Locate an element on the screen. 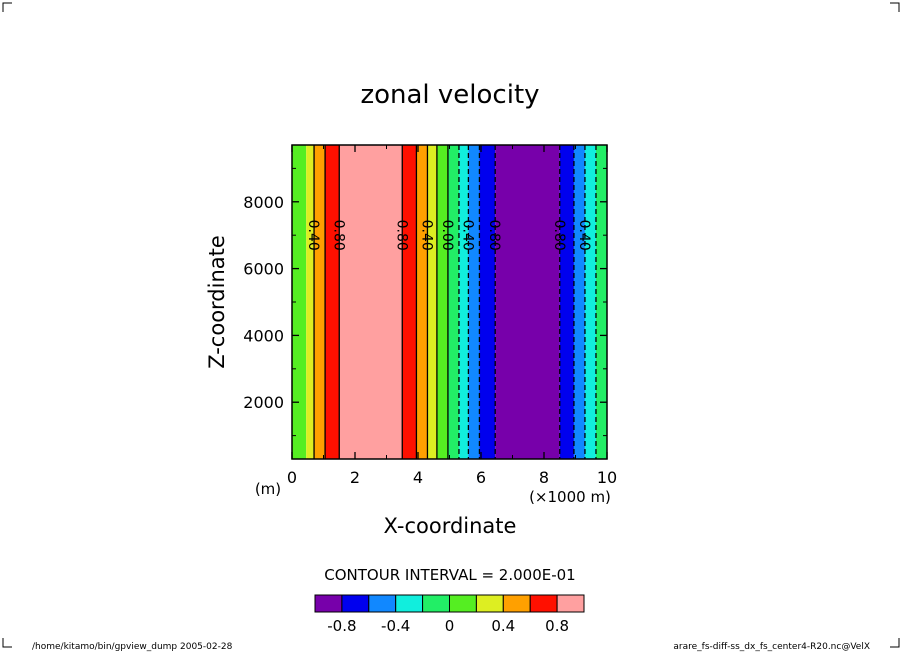  contour-label-group-0: 0.40 is located at coordinates (313, 235).